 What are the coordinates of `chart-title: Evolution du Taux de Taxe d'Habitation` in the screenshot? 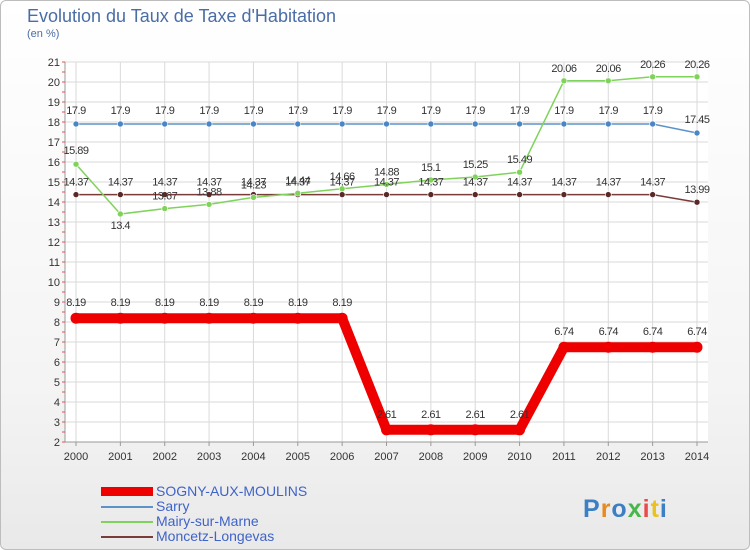 It's located at (181, 16).